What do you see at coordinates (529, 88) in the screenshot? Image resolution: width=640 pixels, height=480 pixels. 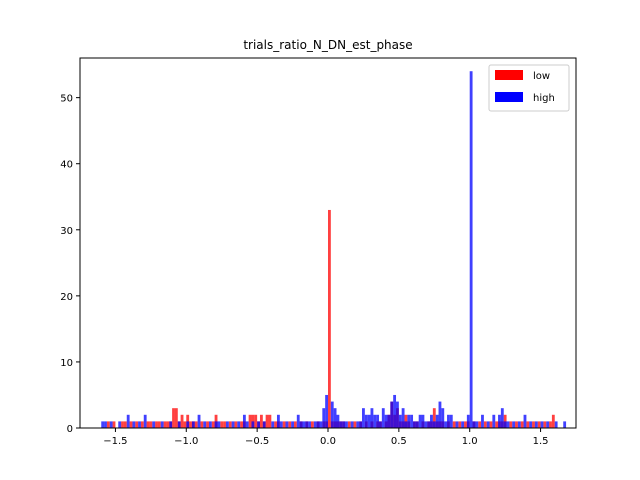 I see `legend: low high` at bounding box center [529, 88].